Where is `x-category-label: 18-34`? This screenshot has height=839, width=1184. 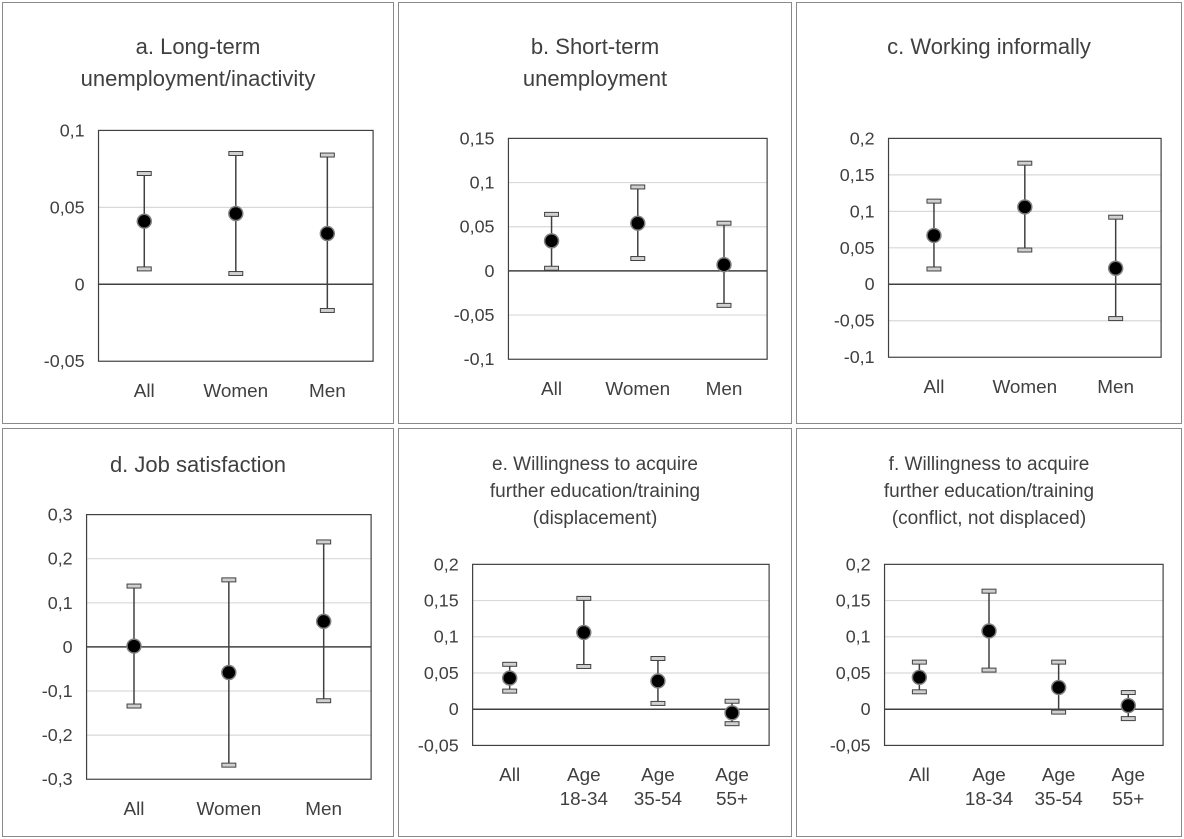 x-category-label: 18-34 is located at coordinates (989, 799).